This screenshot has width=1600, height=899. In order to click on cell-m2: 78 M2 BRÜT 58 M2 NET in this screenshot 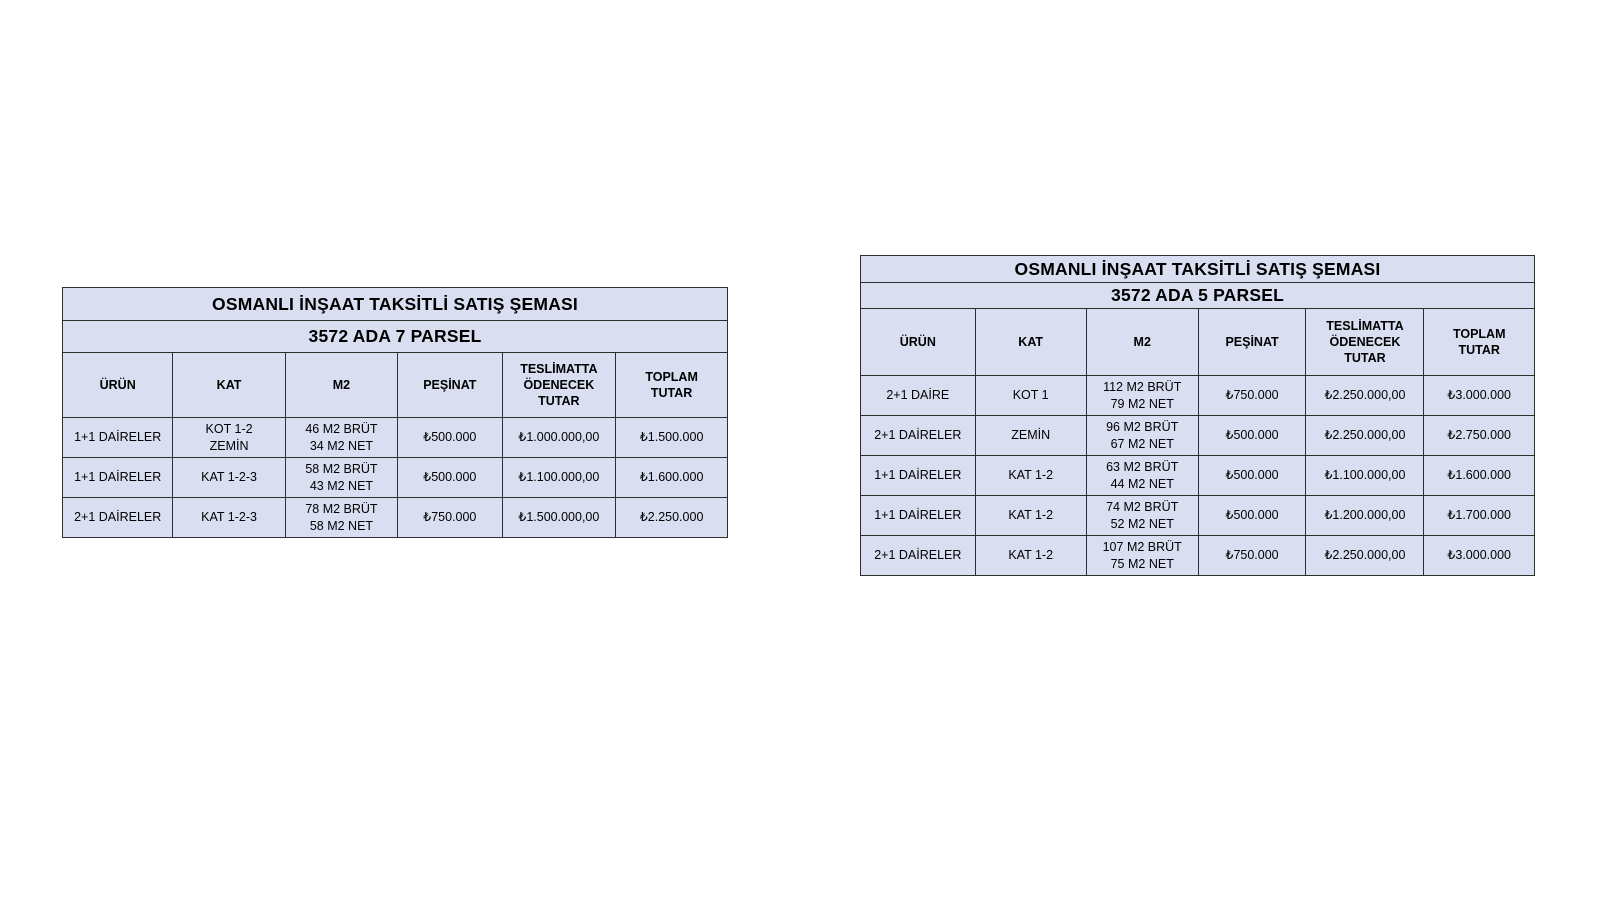, I will do `click(341, 517)`.